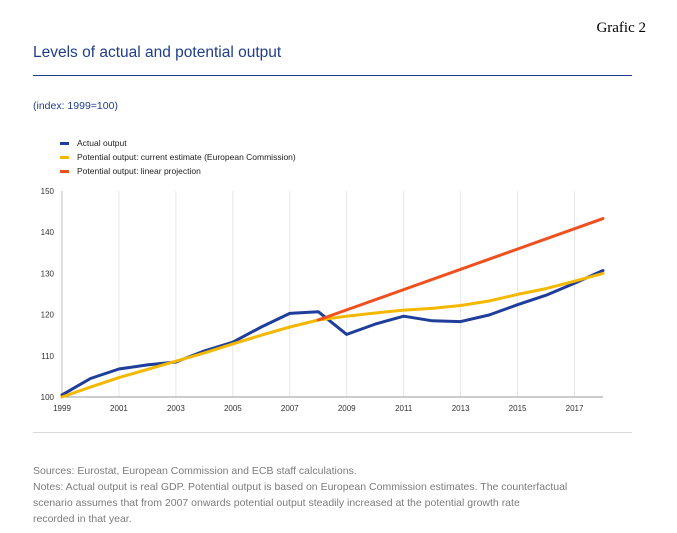 This screenshot has height=533, width=677. I want to click on x-tick-label-2009: 2009, so click(347, 408).